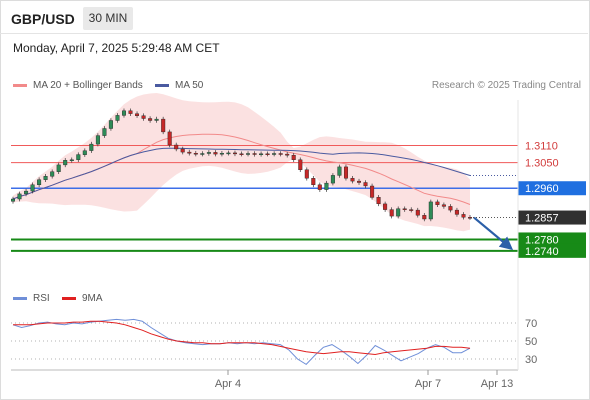 This screenshot has height=400, width=590. What do you see at coordinates (31, 298) in the screenshot?
I see `legend-rsi: RSI` at bounding box center [31, 298].